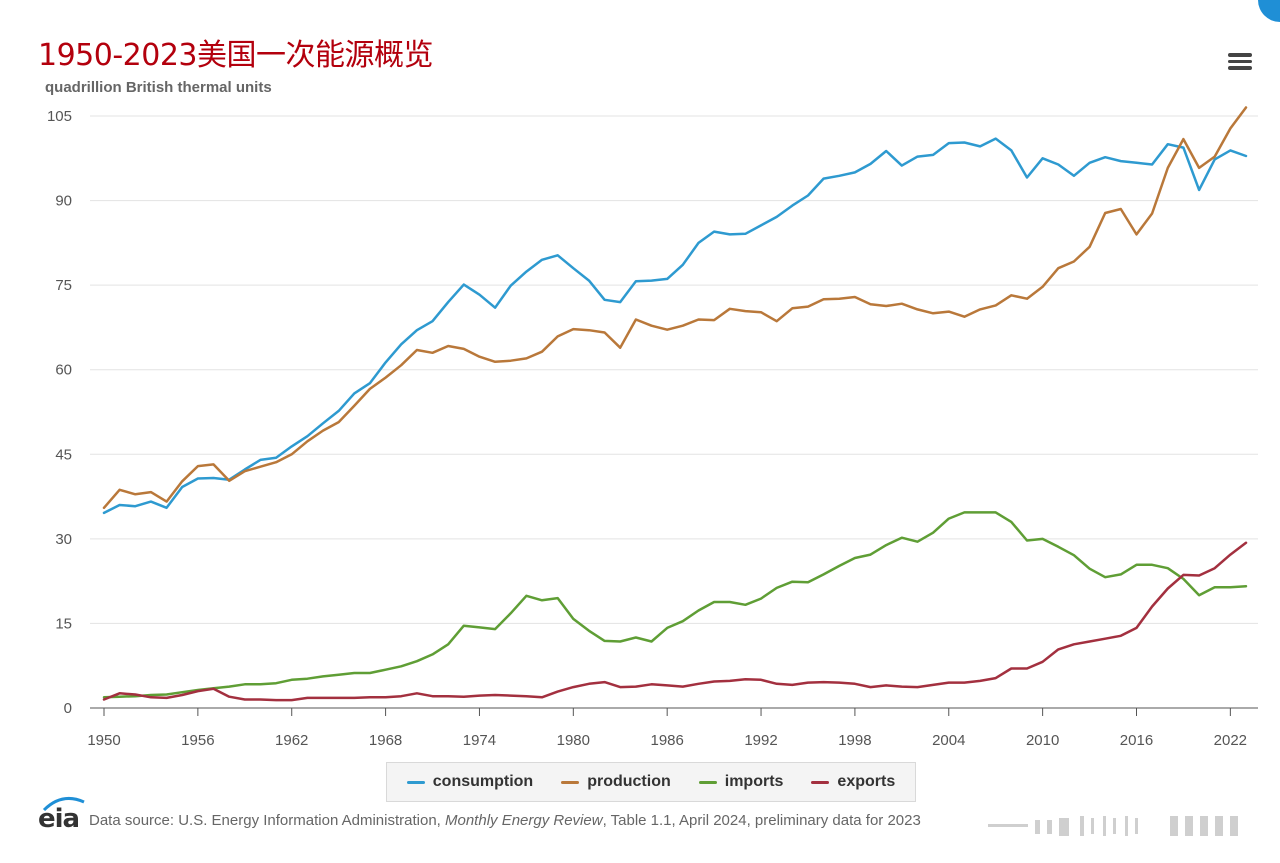 This screenshot has height=863, width=1280. Describe the element at coordinates (158, 87) in the screenshot. I see `y-axis-unit-label: quadrillion British thermal units` at that location.